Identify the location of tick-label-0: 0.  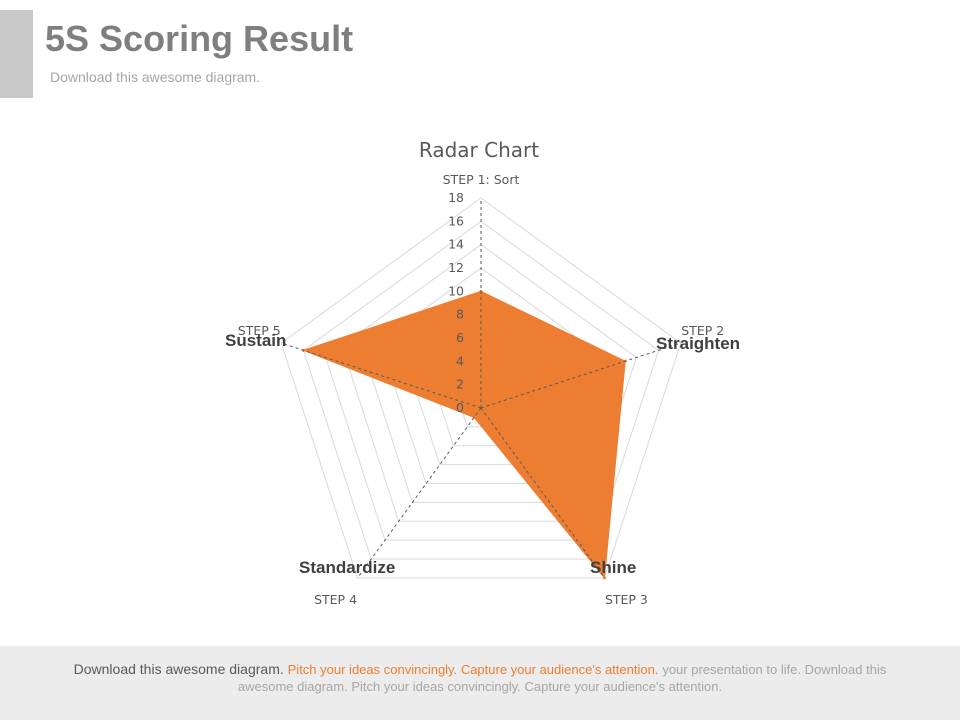
(460, 407).